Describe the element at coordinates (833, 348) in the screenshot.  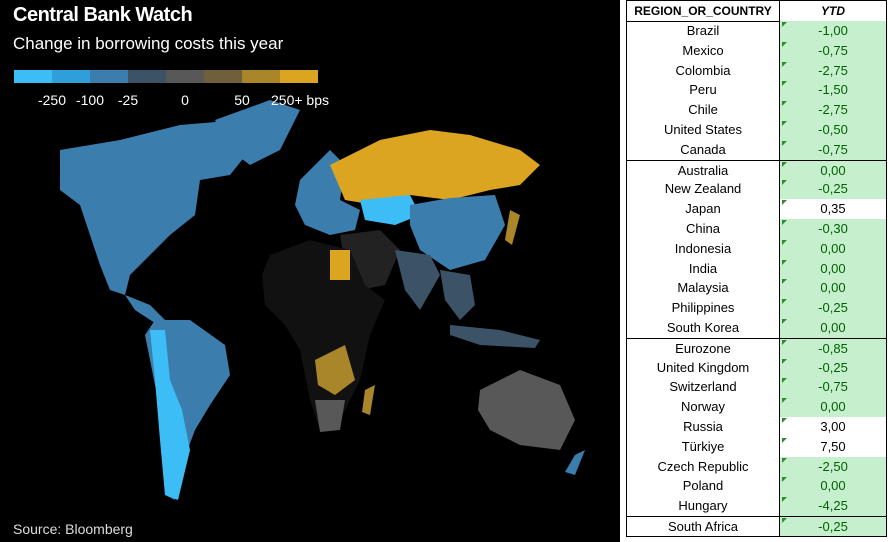
I see `ytd-cell: -0,85` at that location.